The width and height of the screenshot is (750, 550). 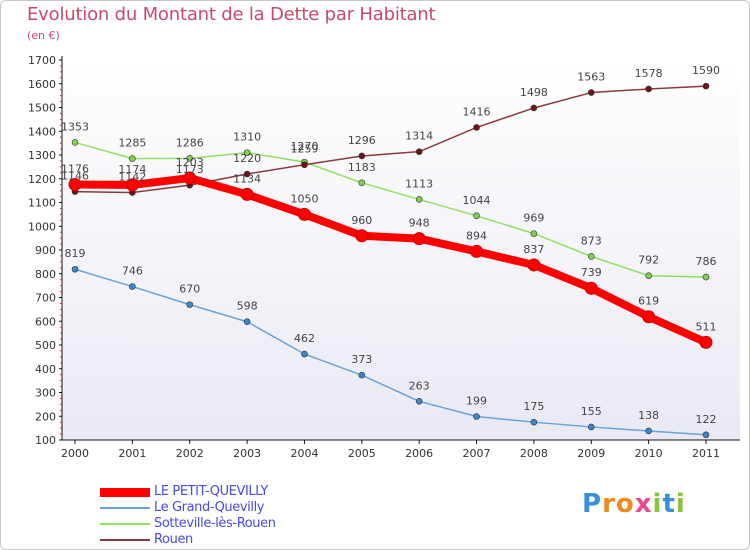 What do you see at coordinates (669, 504) in the screenshot?
I see `logo-letter: t` at bounding box center [669, 504].